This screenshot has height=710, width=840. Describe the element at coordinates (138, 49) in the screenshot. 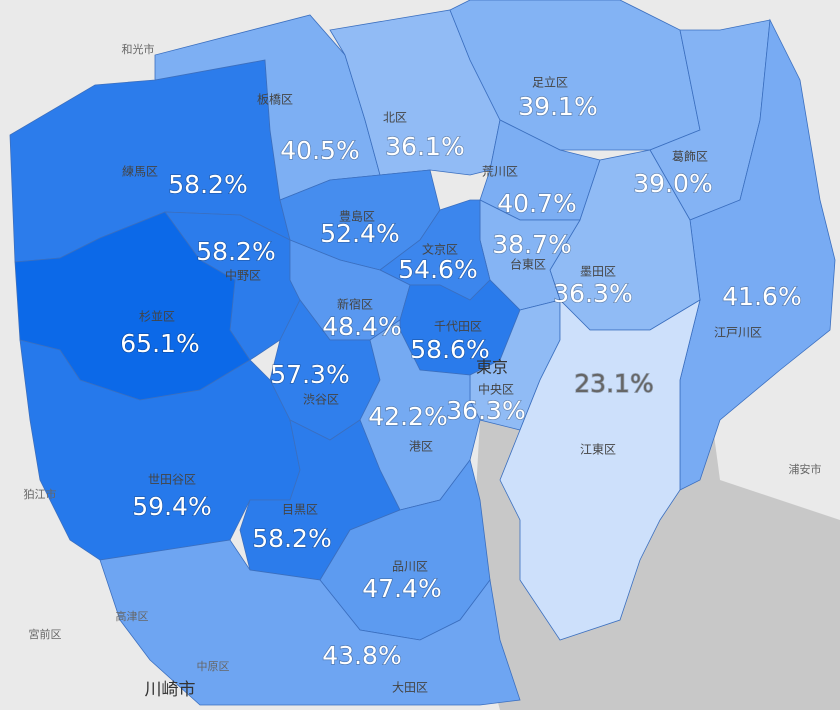

I see `place-label: 和光市` at that location.